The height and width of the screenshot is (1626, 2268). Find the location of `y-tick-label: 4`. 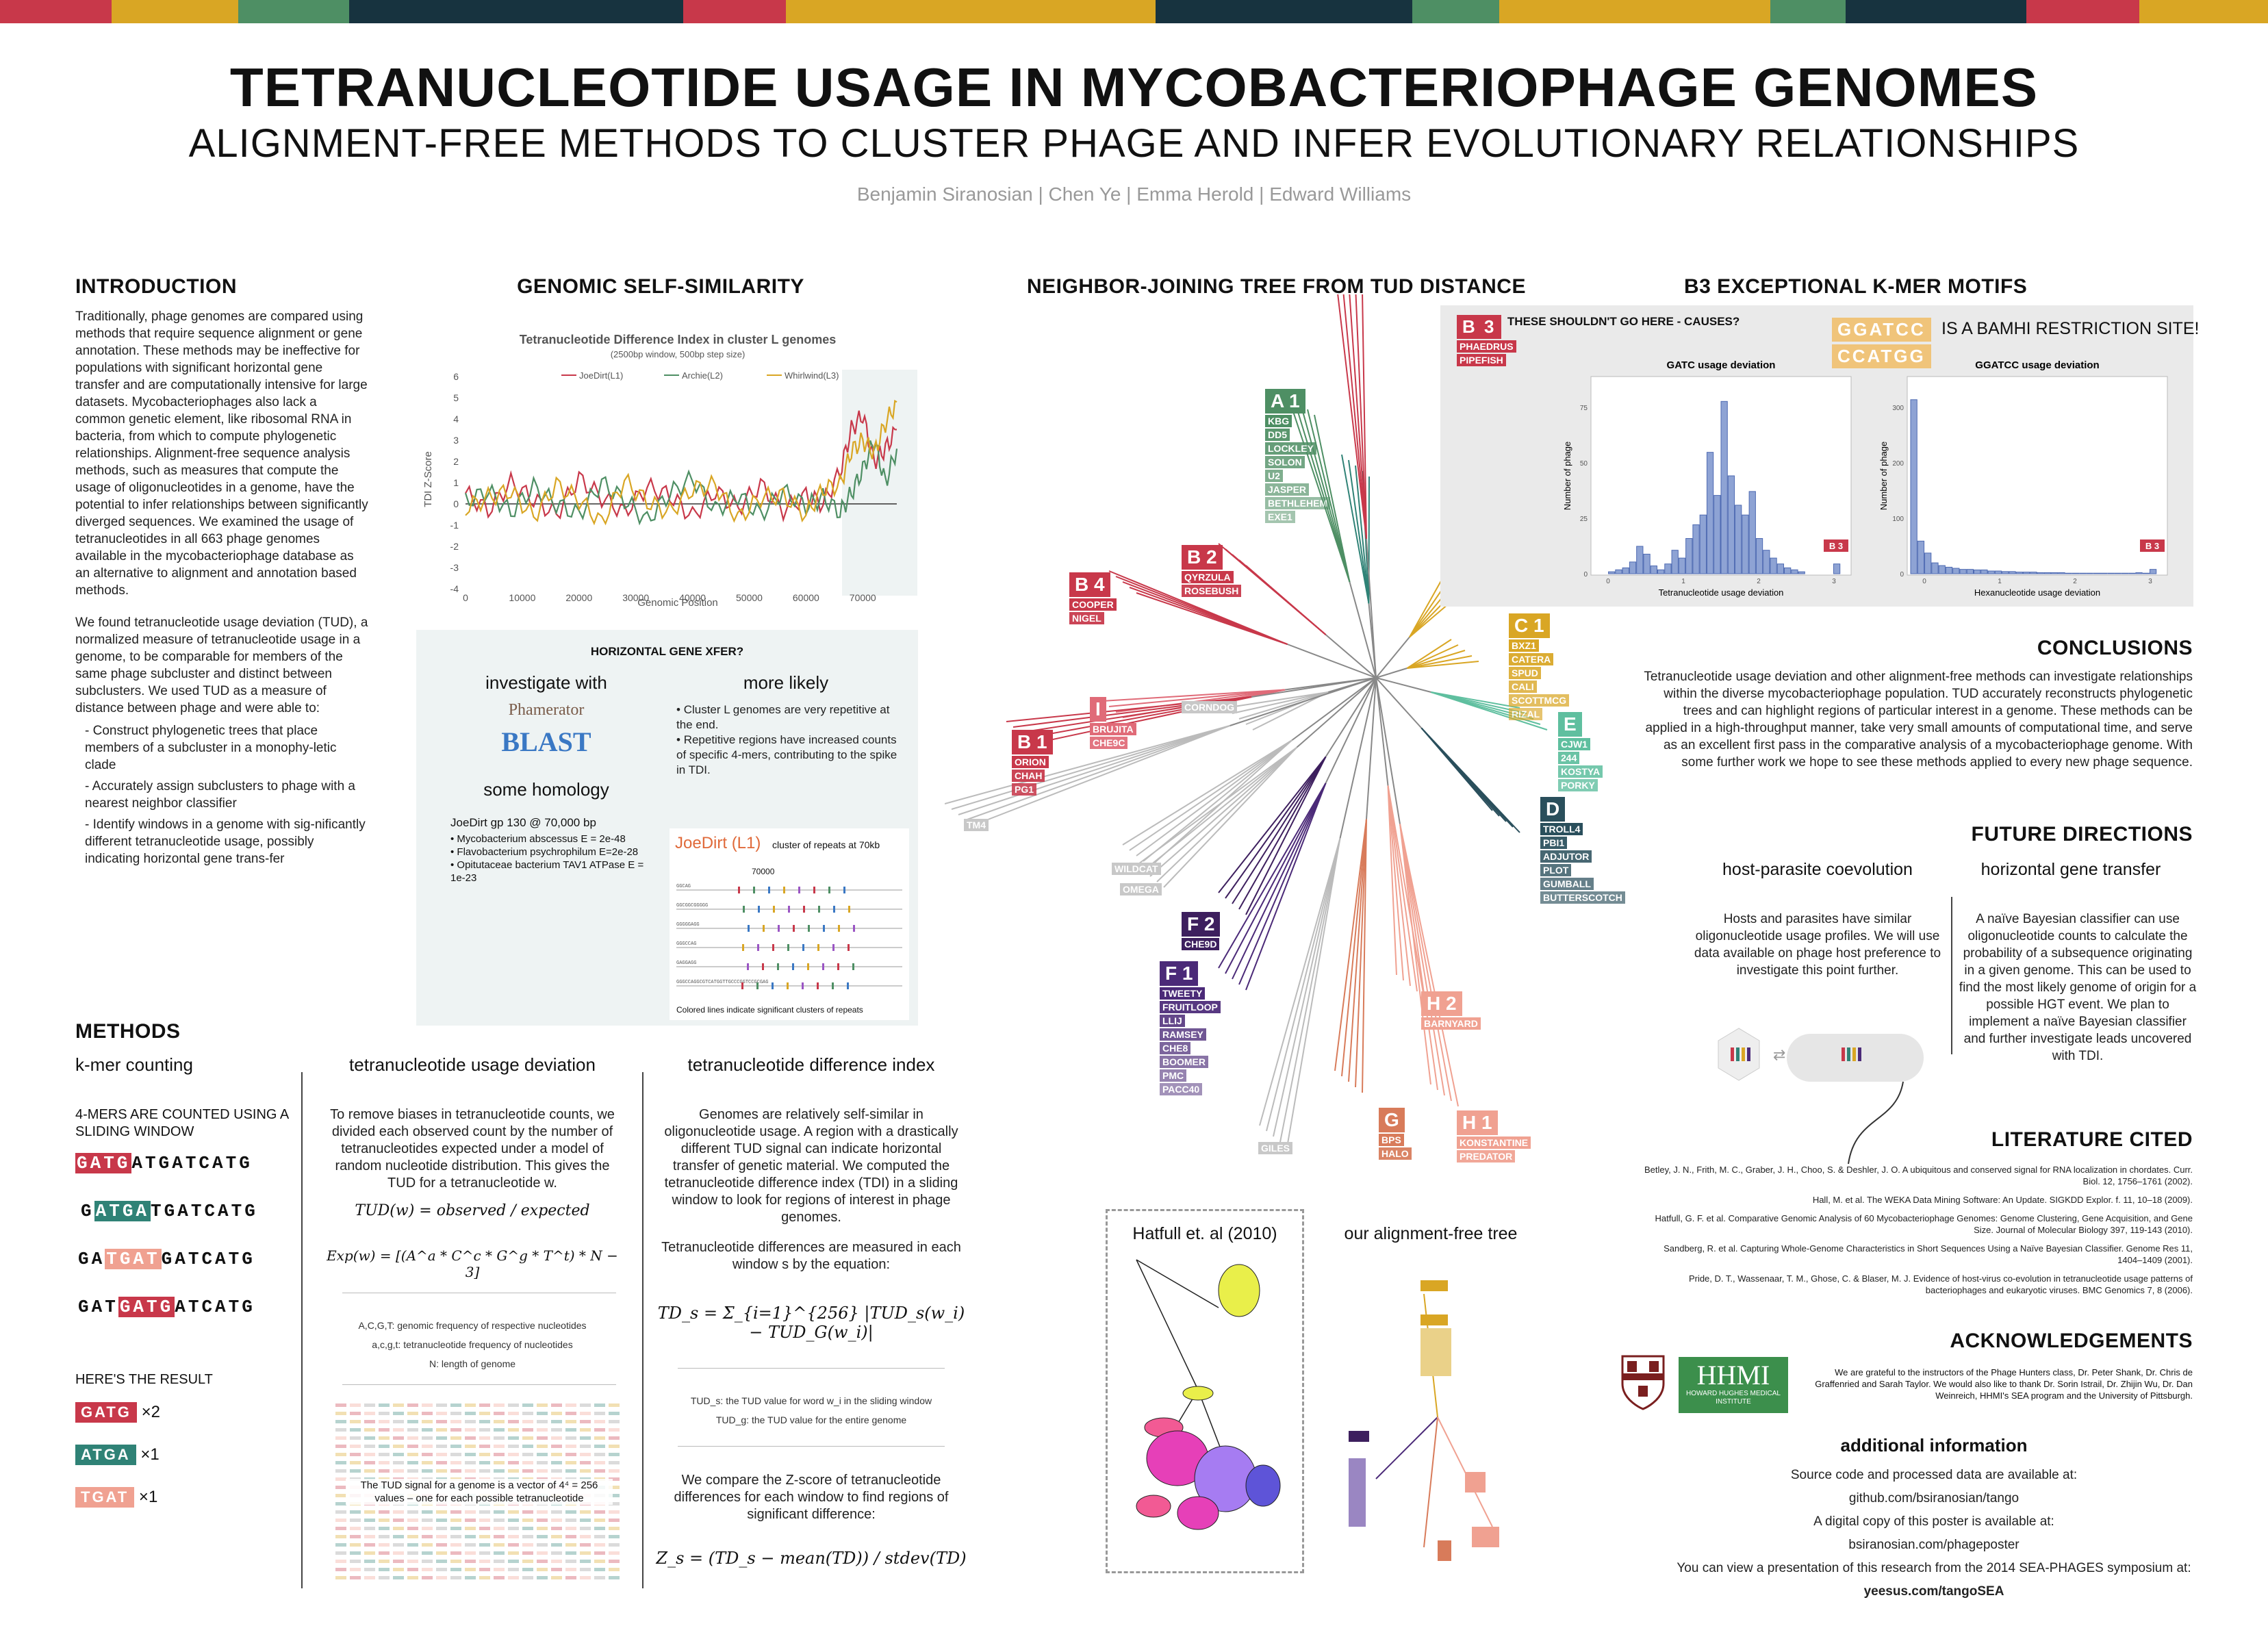

y-tick-label: 4 is located at coordinates (456, 419).